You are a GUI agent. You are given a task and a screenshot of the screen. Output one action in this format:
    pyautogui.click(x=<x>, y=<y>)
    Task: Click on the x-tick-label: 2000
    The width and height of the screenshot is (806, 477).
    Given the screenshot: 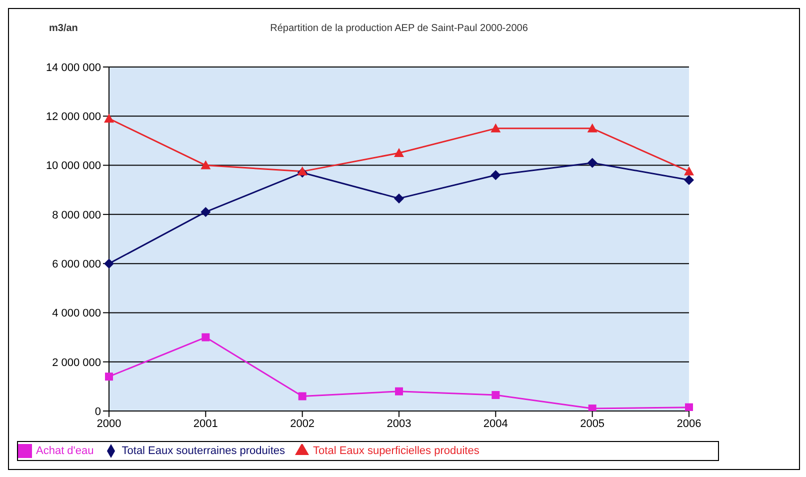 What is the action you would take?
    pyautogui.click(x=109, y=424)
    